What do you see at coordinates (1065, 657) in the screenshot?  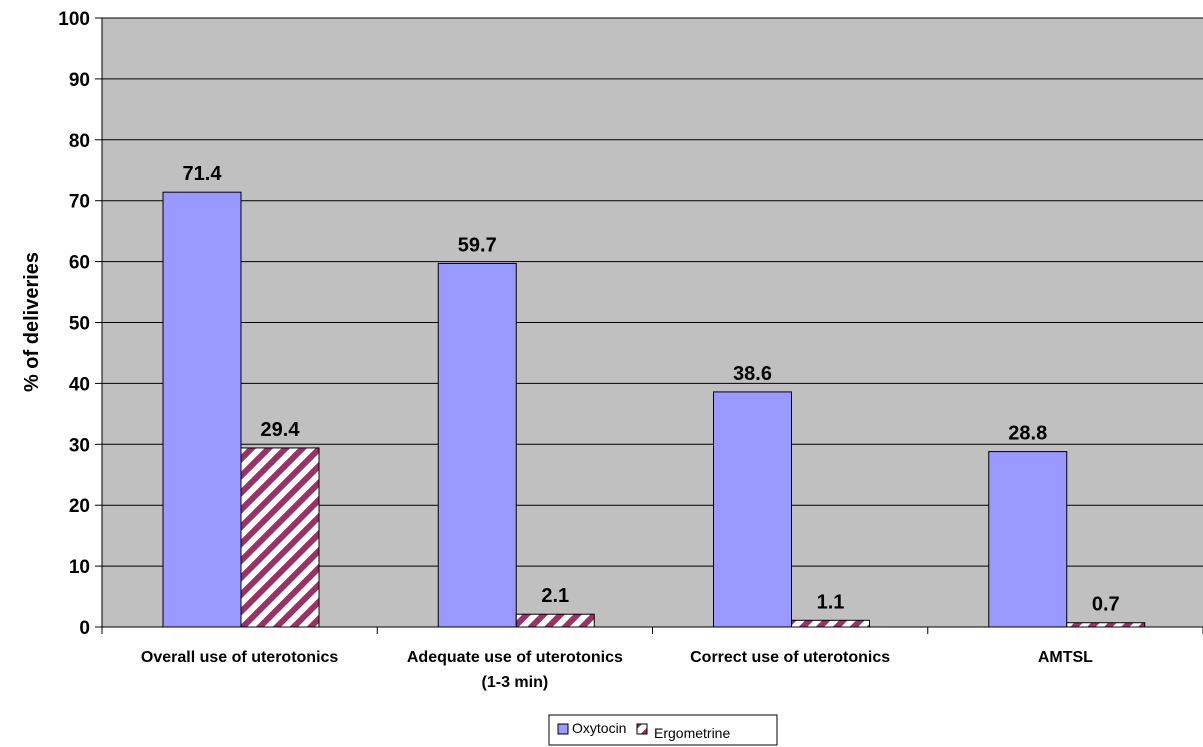 I see `x-category-label: AMTSL` at bounding box center [1065, 657].